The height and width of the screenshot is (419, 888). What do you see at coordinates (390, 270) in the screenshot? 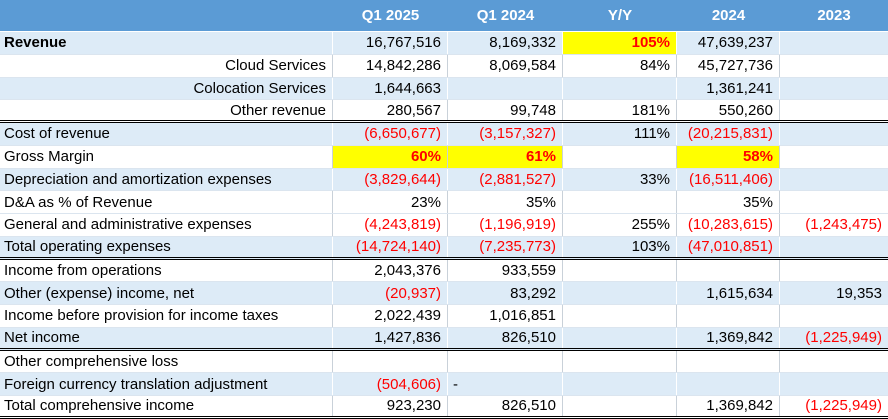
I see `cell-q1-2025: 2,043,376` at bounding box center [390, 270].